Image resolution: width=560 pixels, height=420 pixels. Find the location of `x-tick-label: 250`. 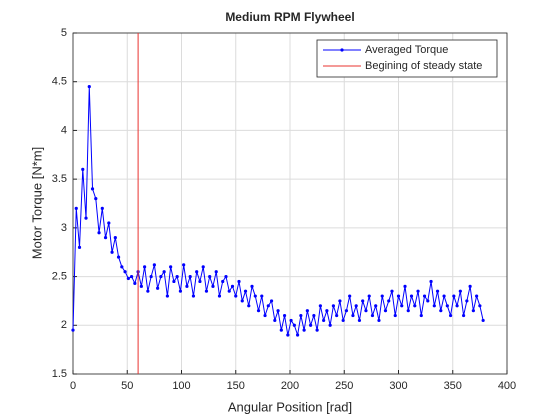

x-tick-label: 250 is located at coordinates (344, 386).